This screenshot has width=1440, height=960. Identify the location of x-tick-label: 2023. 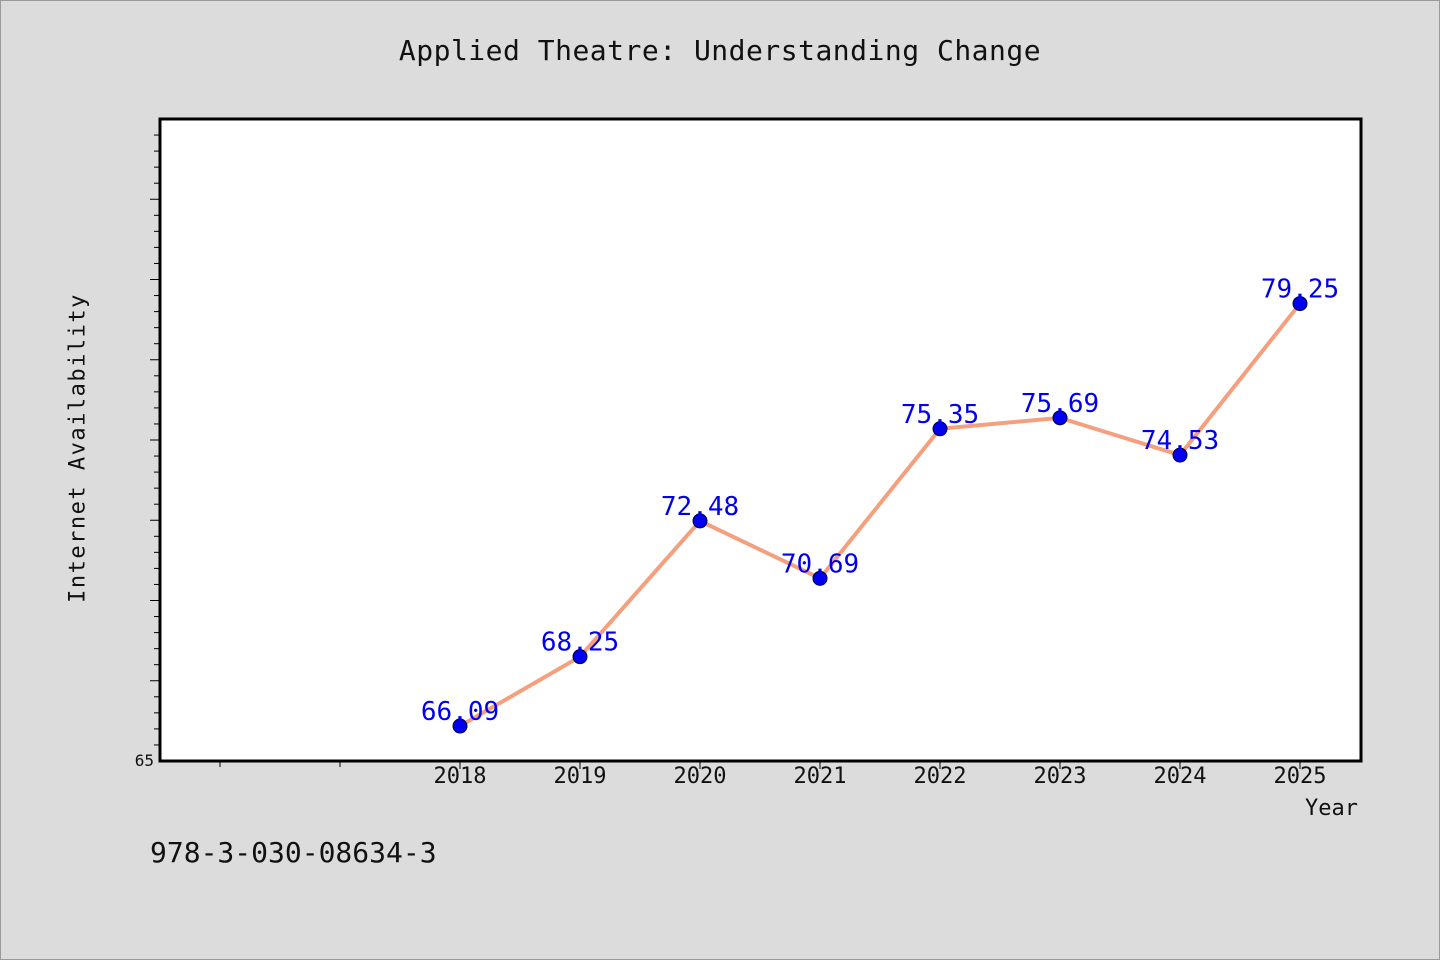
(1060, 776).